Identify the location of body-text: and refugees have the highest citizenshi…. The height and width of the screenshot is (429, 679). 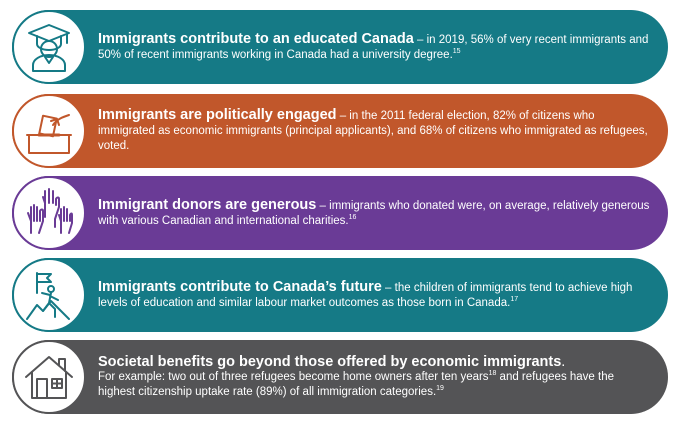
(356, 384).